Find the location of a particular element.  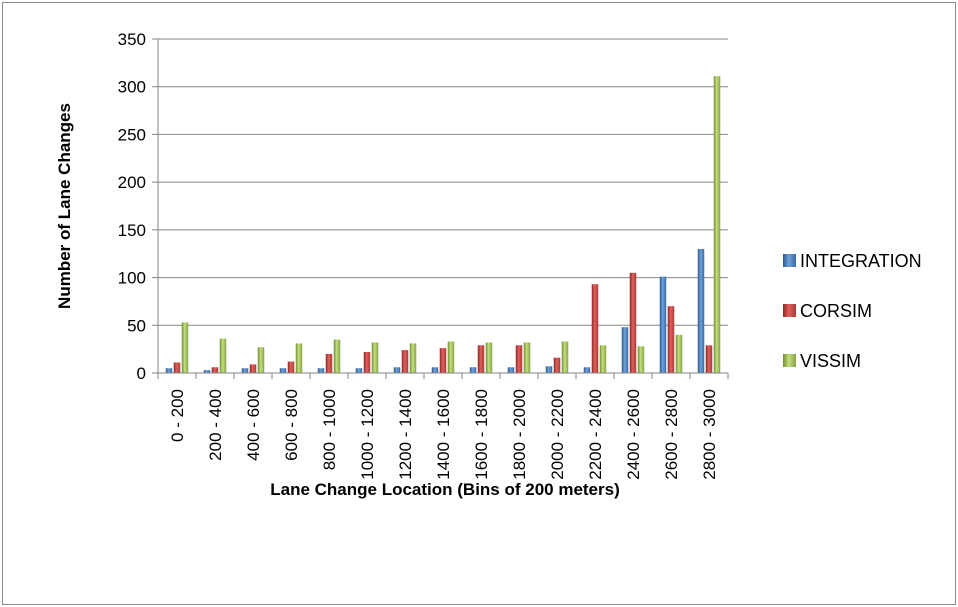

legend-swatch-vissim is located at coordinates (789, 360).